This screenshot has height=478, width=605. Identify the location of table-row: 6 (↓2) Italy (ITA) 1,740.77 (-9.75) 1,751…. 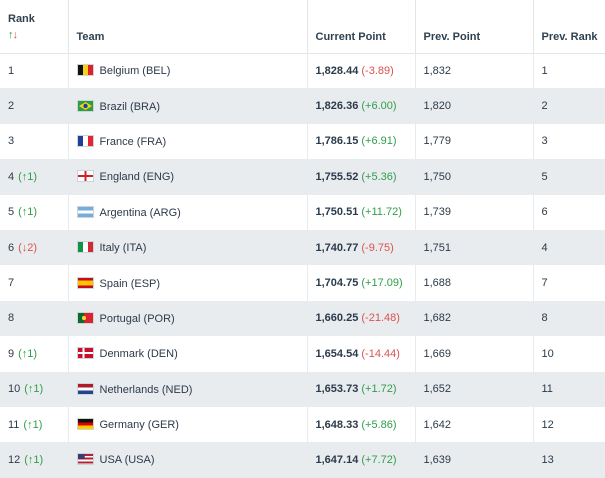
(302, 247).